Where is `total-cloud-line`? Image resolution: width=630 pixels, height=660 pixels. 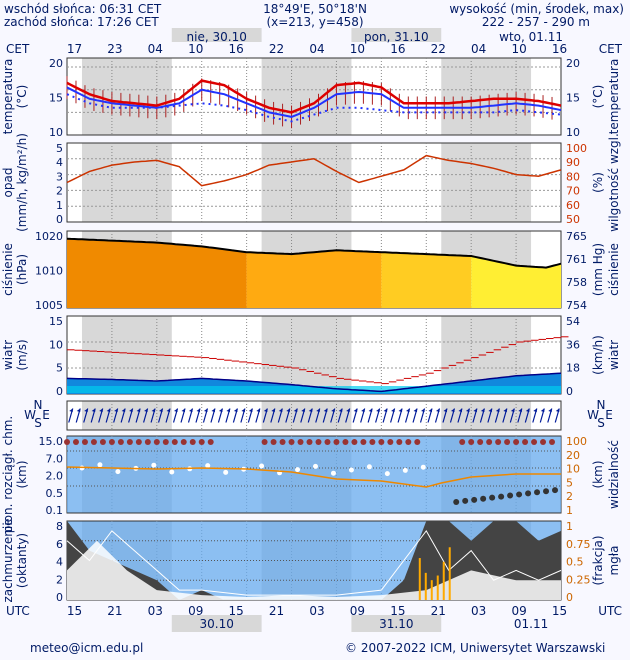
total-cloud-line is located at coordinates (314, 562).